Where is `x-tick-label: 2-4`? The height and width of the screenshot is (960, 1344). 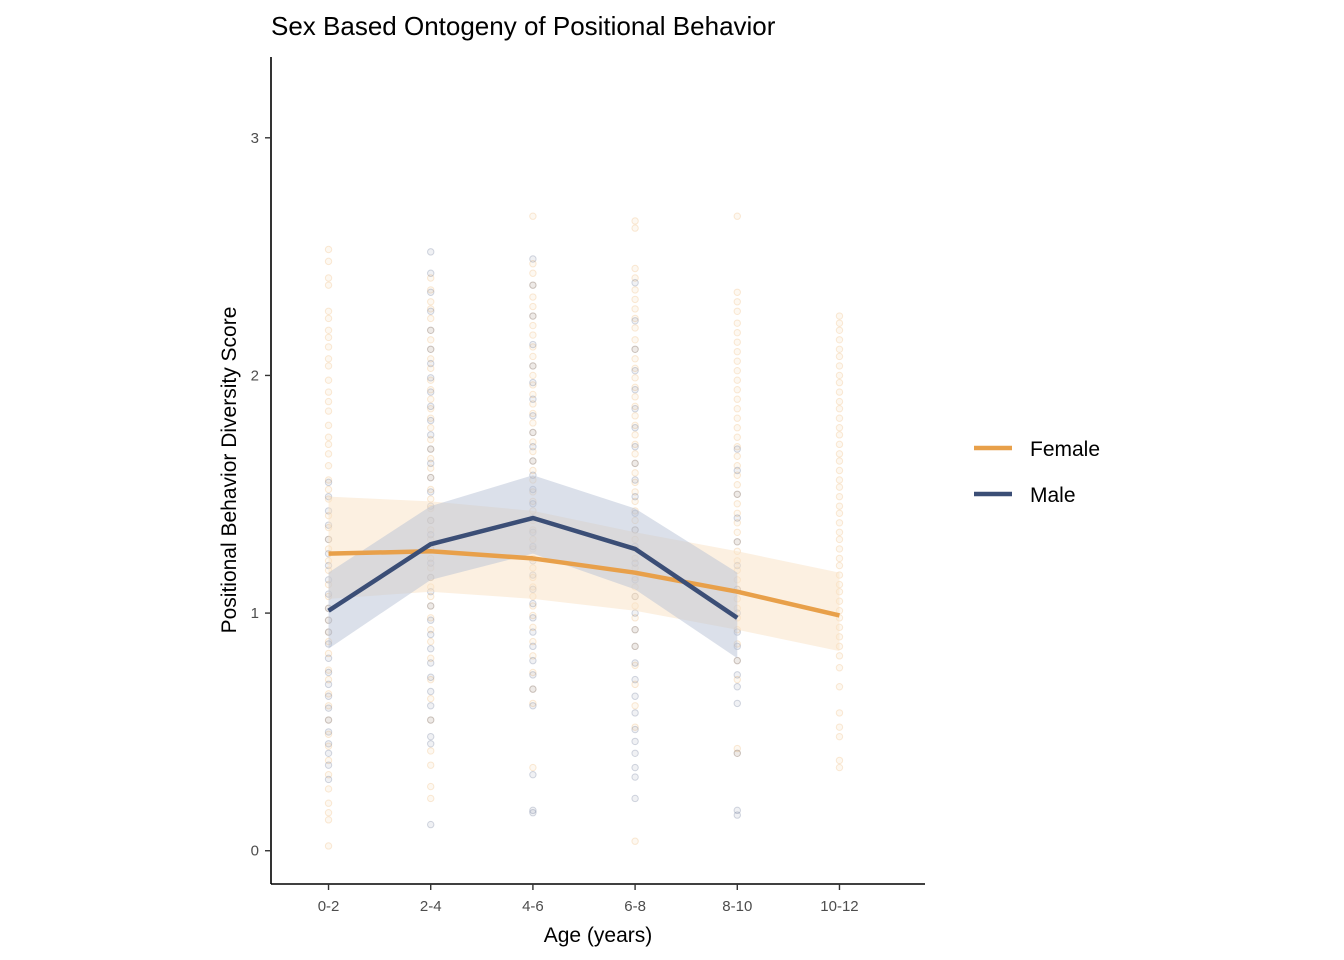
x-tick-label: 2-4 is located at coordinates (431, 906).